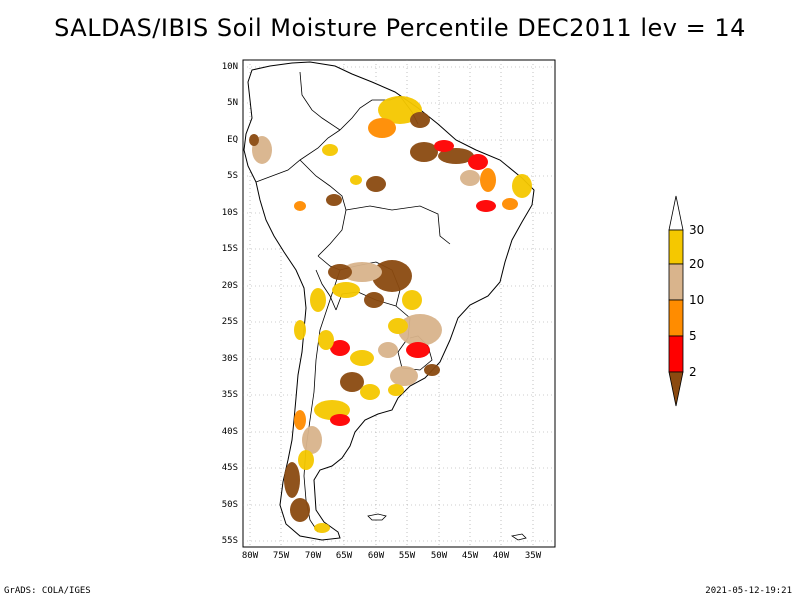  What do you see at coordinates (470, 556) in the screenshot?
I see `lon-label: 45W` at bounding box center [470, 556].